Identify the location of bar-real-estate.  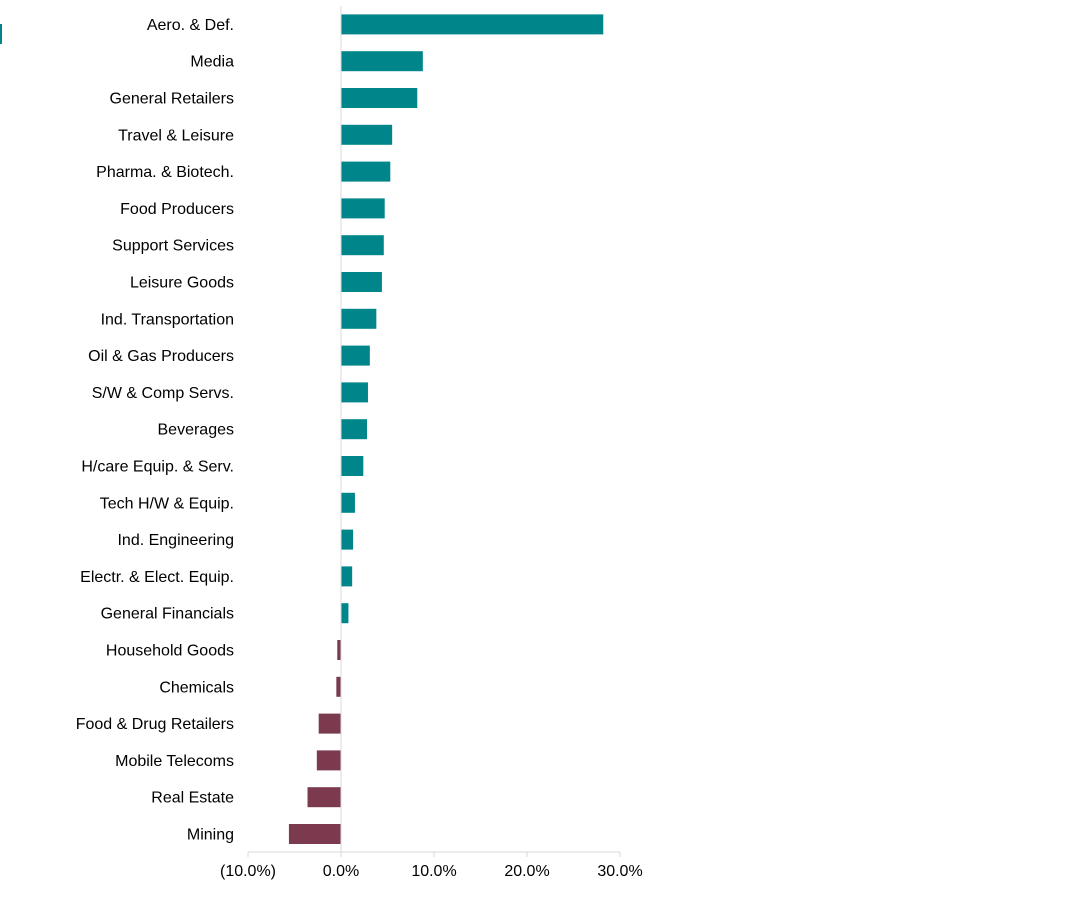
(324, 797).